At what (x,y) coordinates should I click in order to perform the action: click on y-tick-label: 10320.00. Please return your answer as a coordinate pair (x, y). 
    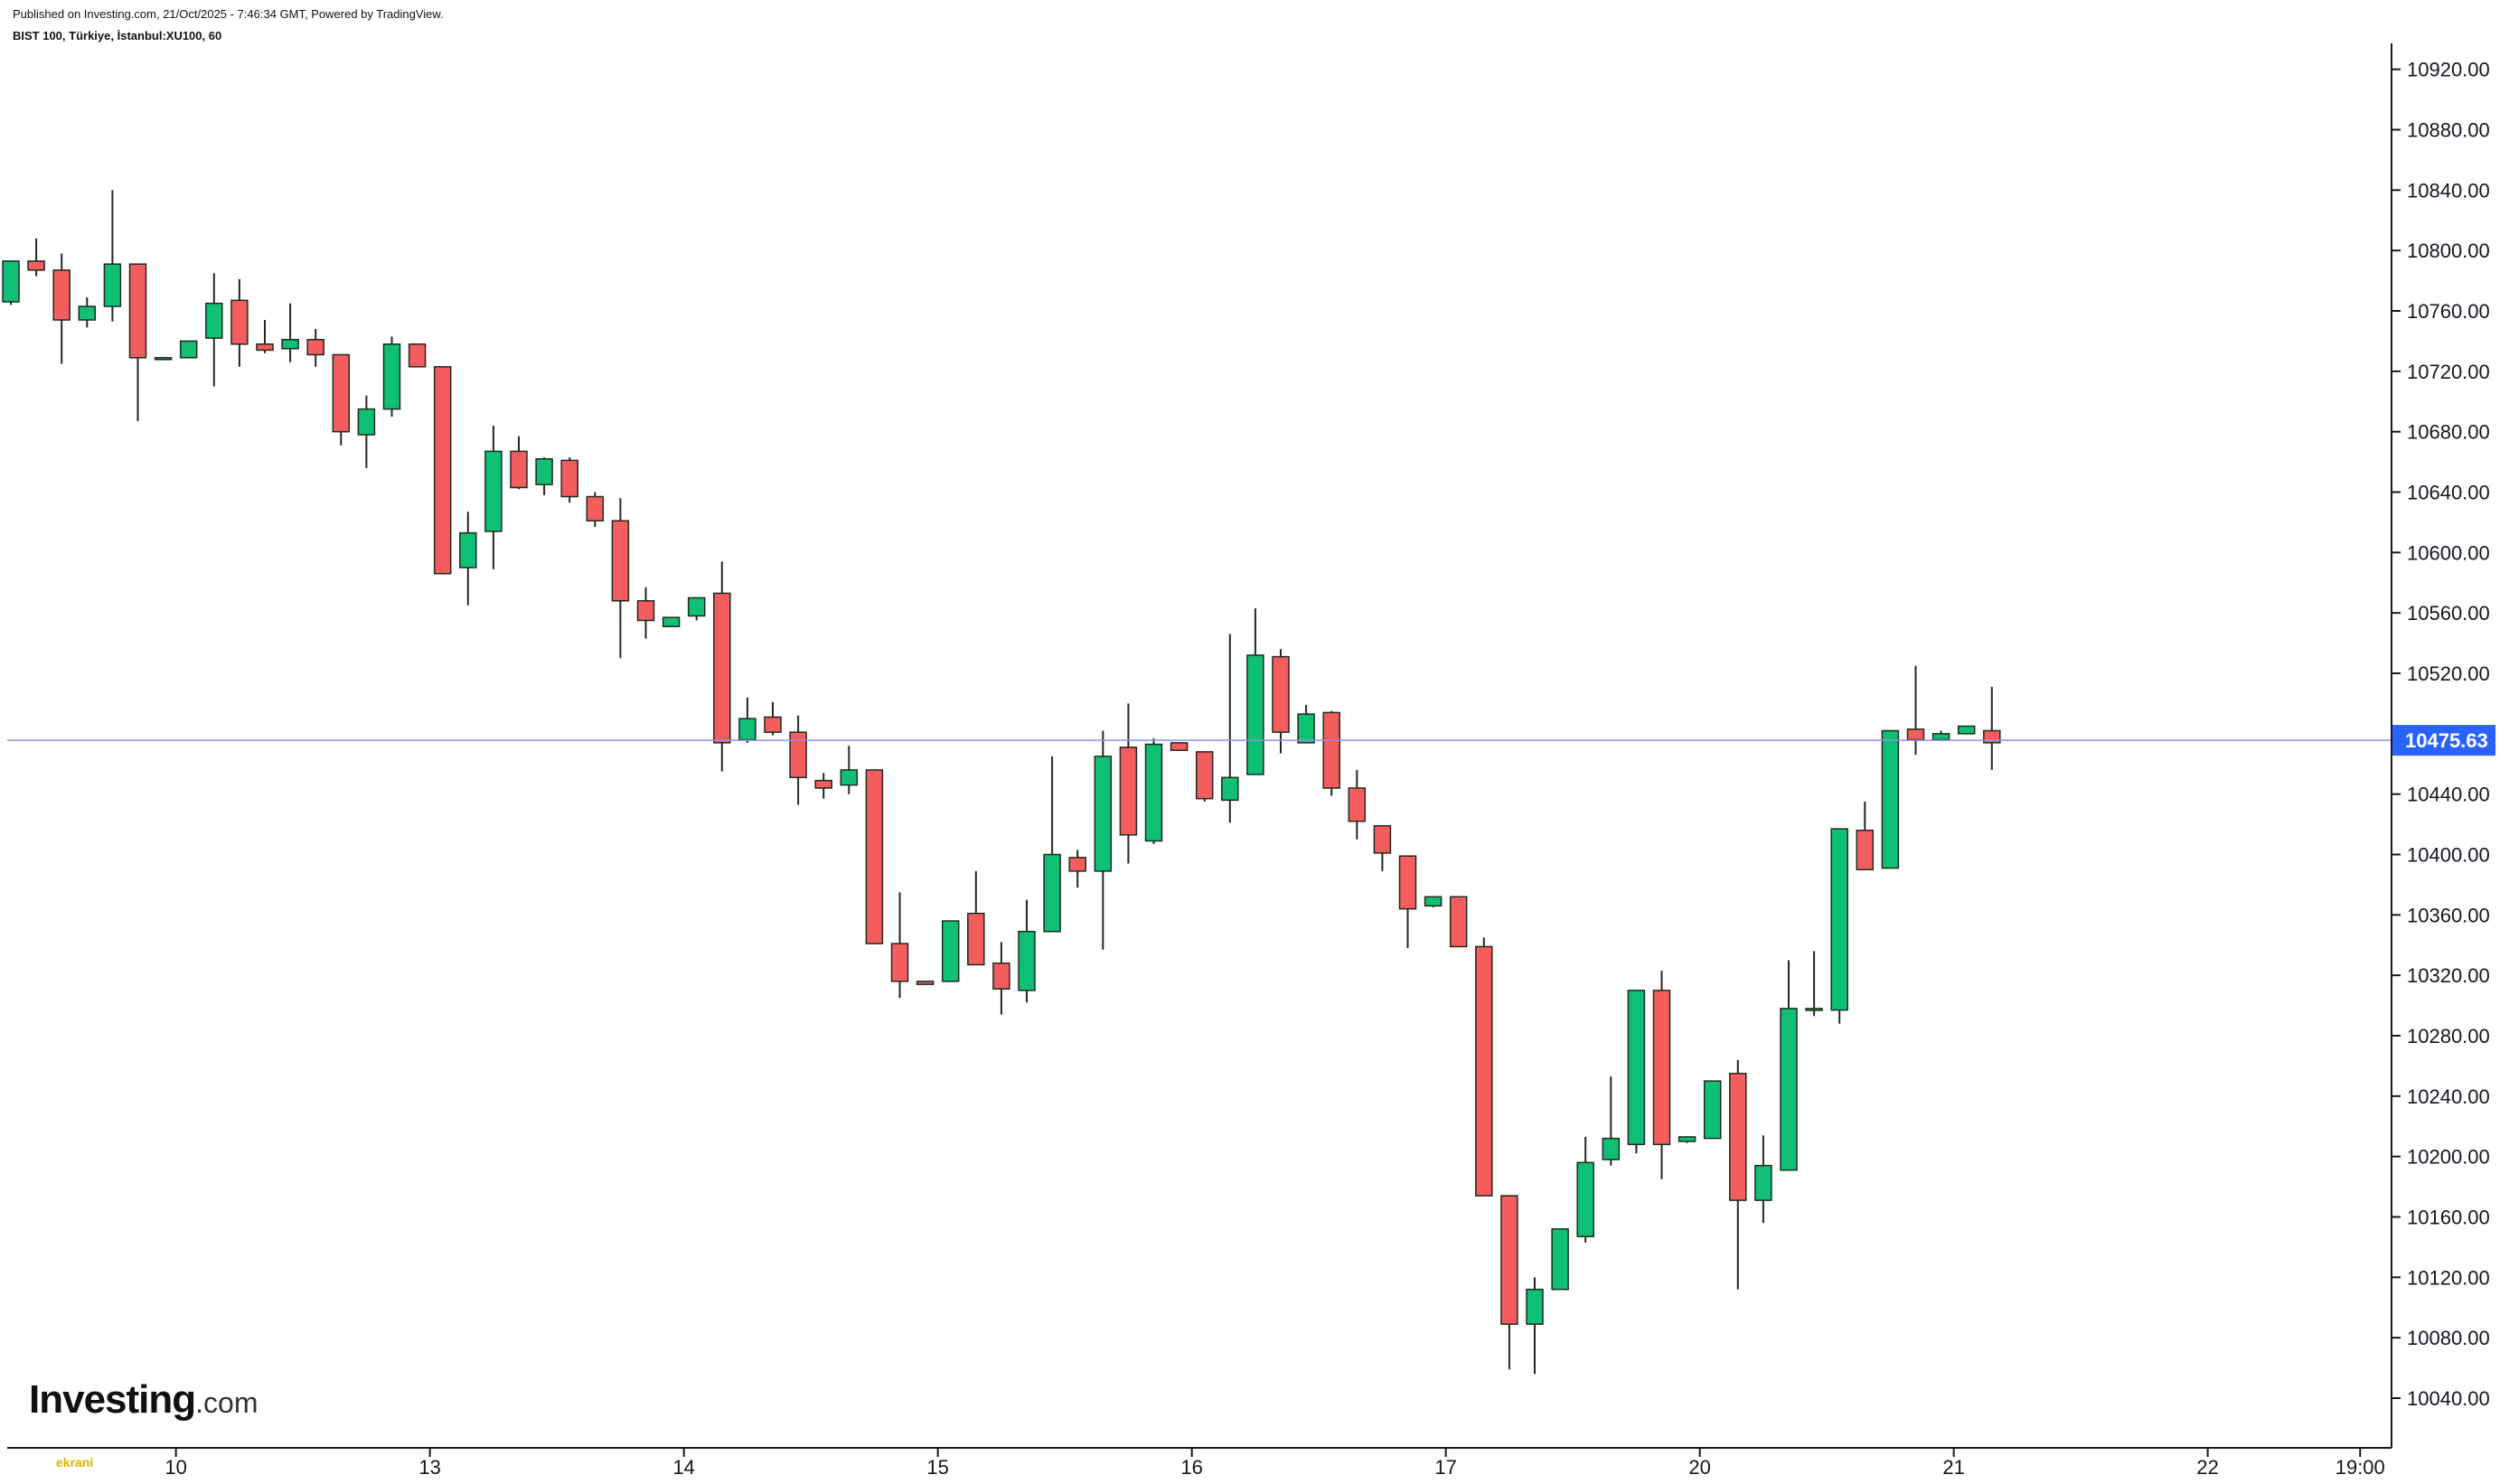
    Looking at the image, I should click on (2449, 976).